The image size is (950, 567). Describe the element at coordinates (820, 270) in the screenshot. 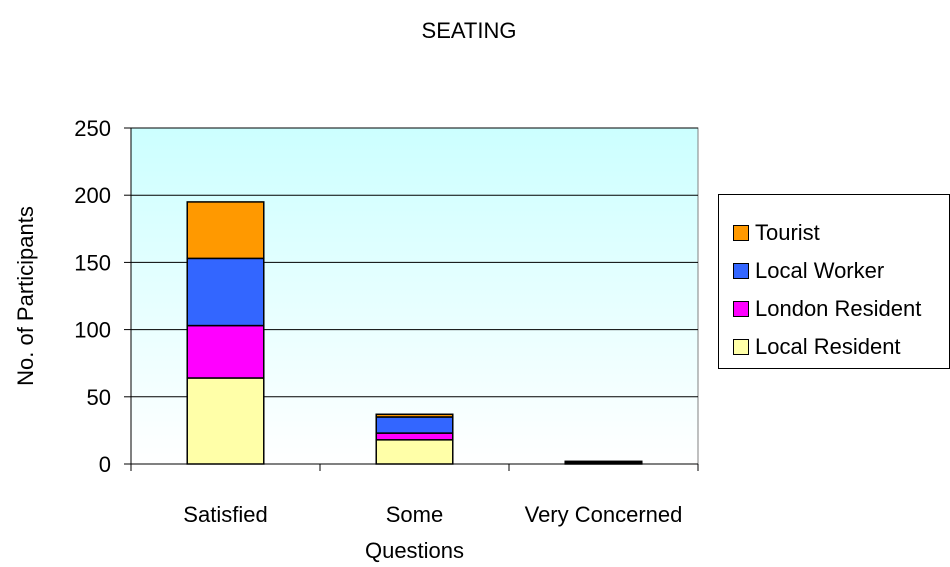

I see `legend-label: Local Worker` at that location.